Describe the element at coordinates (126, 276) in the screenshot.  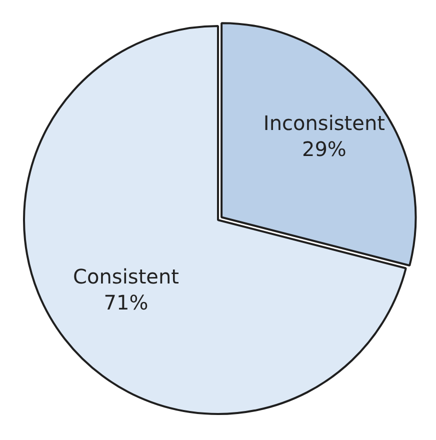
I see `slice-label: Consistent` at that location.